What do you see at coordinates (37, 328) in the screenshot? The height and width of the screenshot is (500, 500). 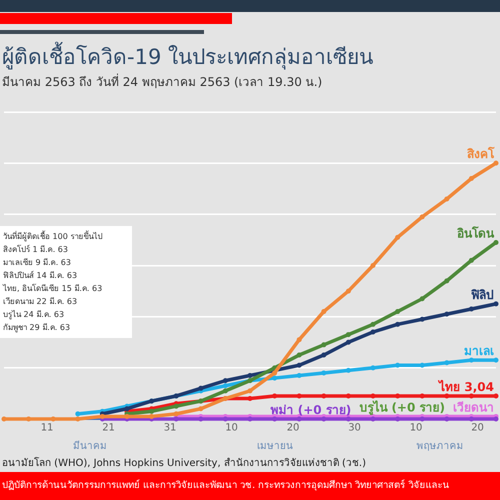 I see `annotation: กัมพูชา 29 มี.ค. 63` at bounding box center [37, 328].